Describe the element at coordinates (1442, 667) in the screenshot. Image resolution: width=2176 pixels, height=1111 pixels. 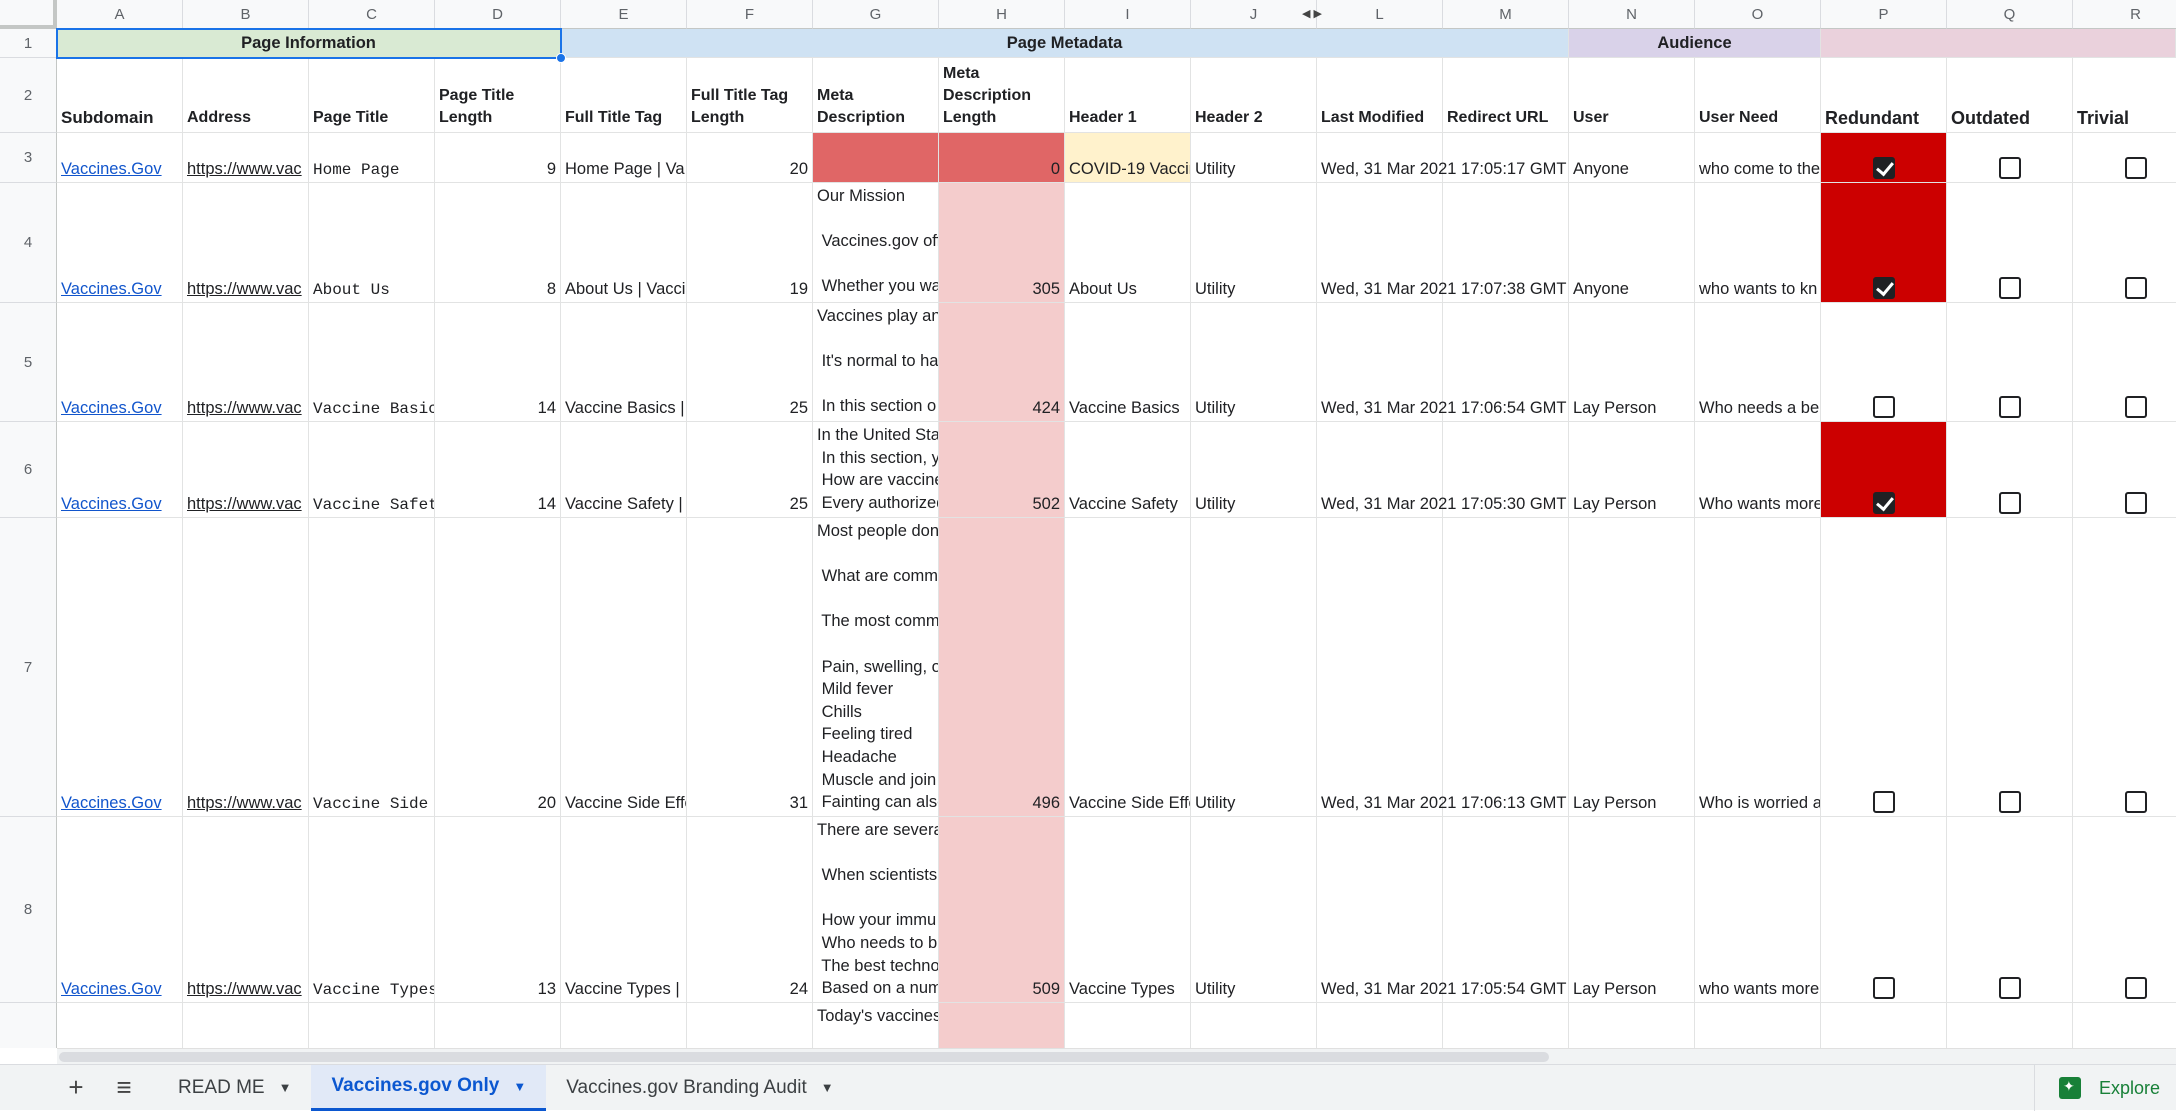
I see `last-modified-cell: Wed, 31 Mar 2021 17:06:13 GMT` at that location.